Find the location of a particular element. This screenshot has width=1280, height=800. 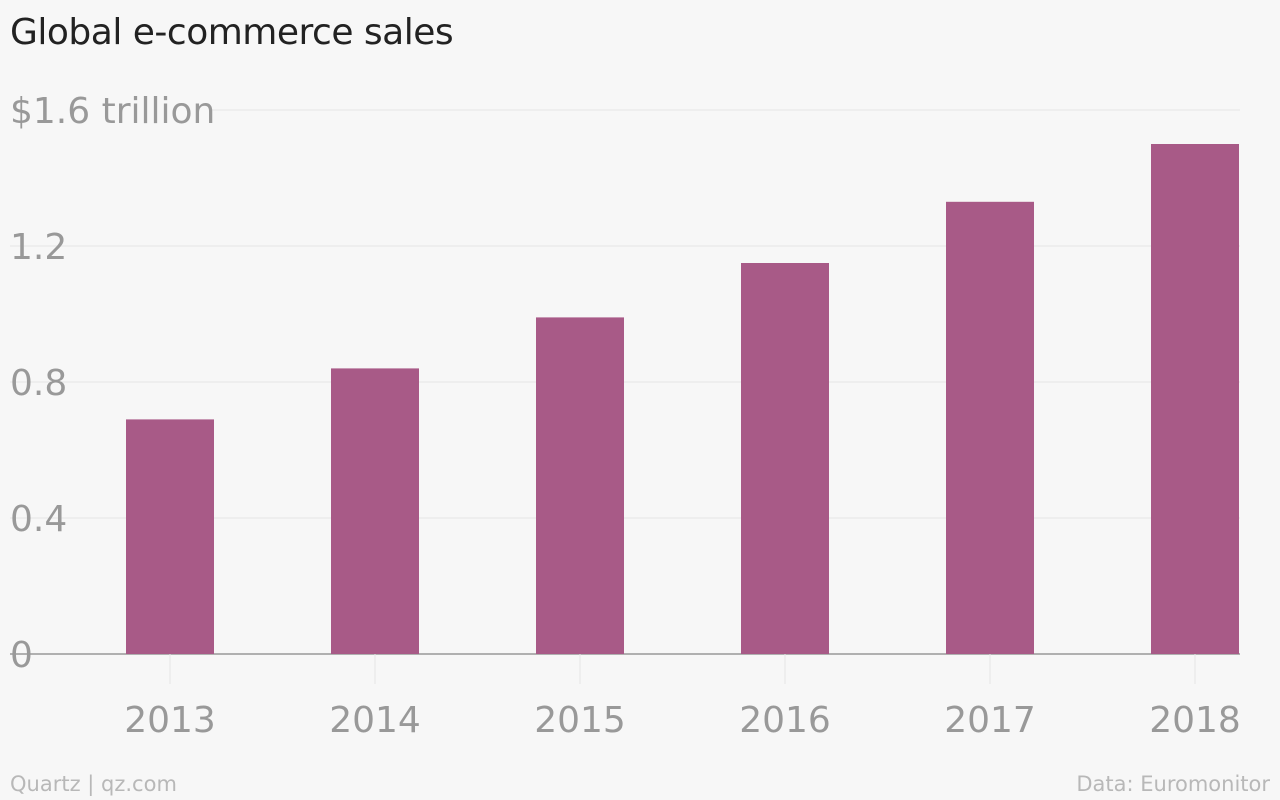

x-tick-label: 2017 is located at coordinates (990, 720).